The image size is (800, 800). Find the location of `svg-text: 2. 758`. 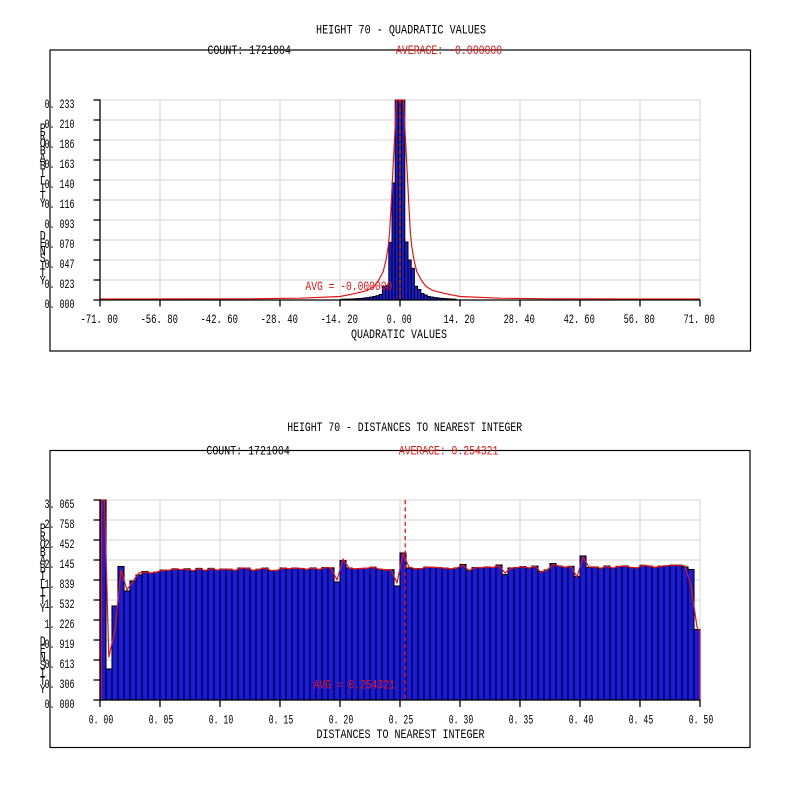

svg-text: 2. 758 is located at coordinates (60, 524).